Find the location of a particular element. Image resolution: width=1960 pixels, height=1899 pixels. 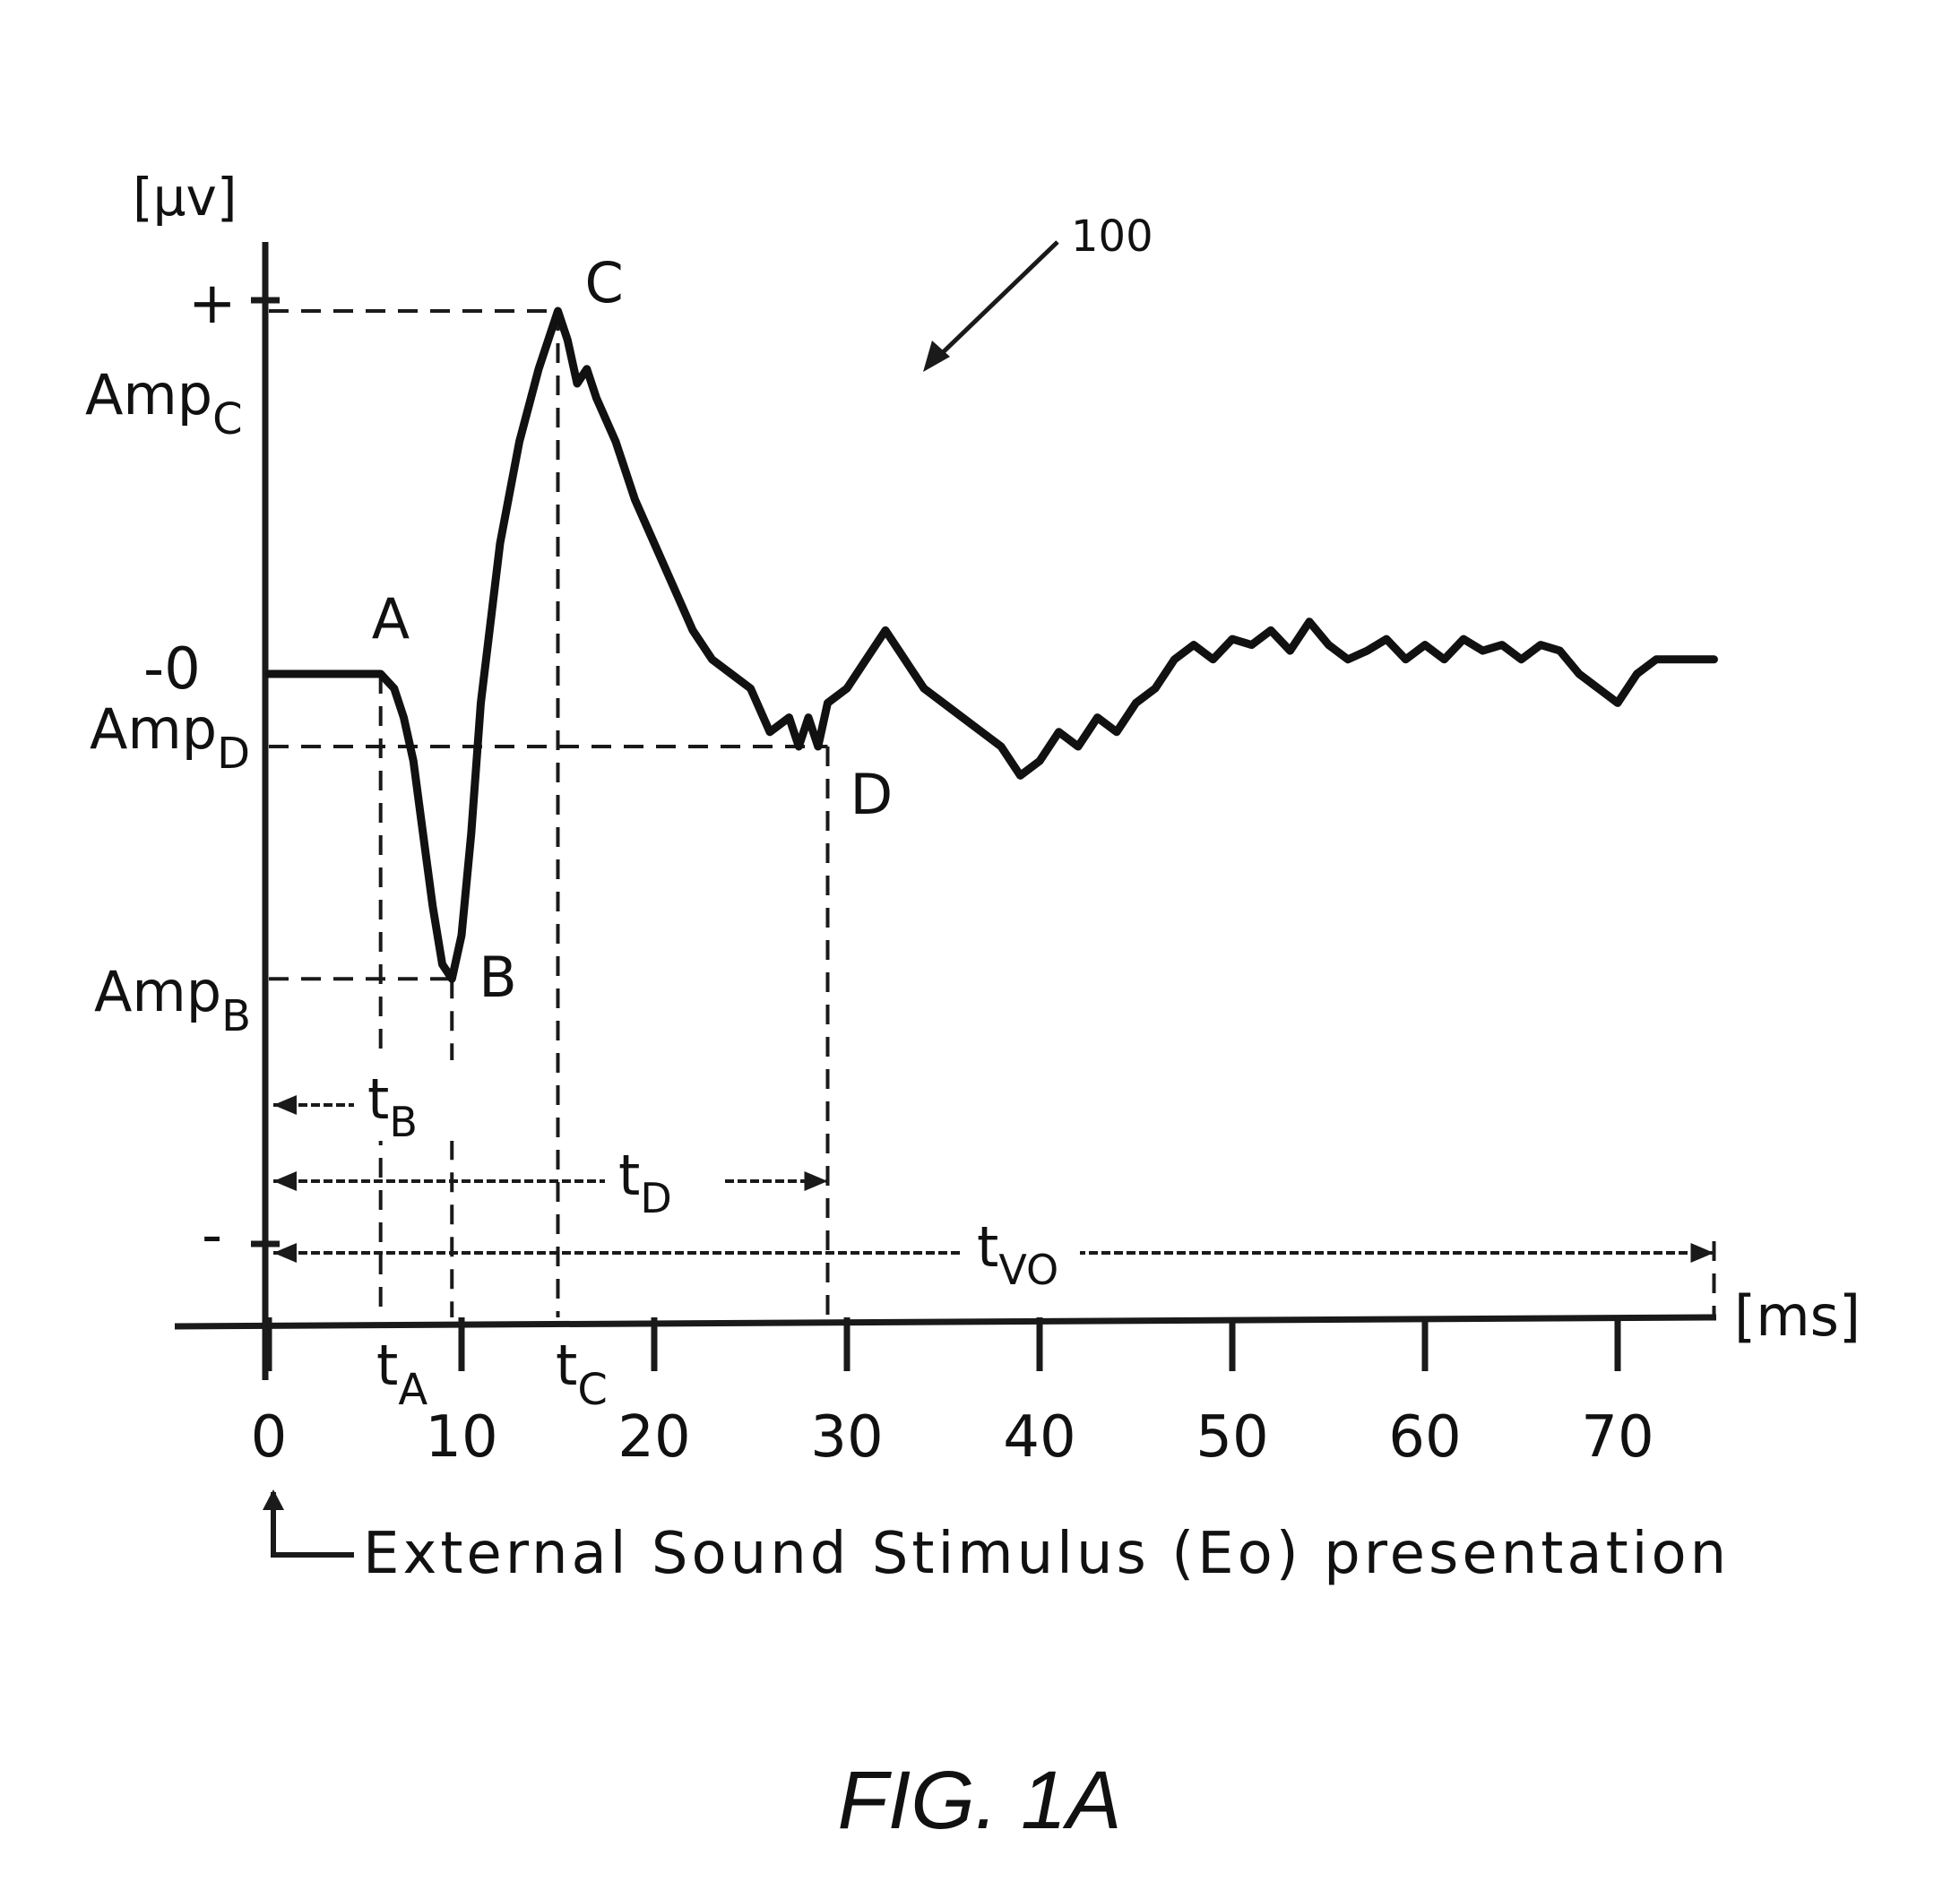

figure-caption: FIG. 1A is located at coordinates (980, 1800).